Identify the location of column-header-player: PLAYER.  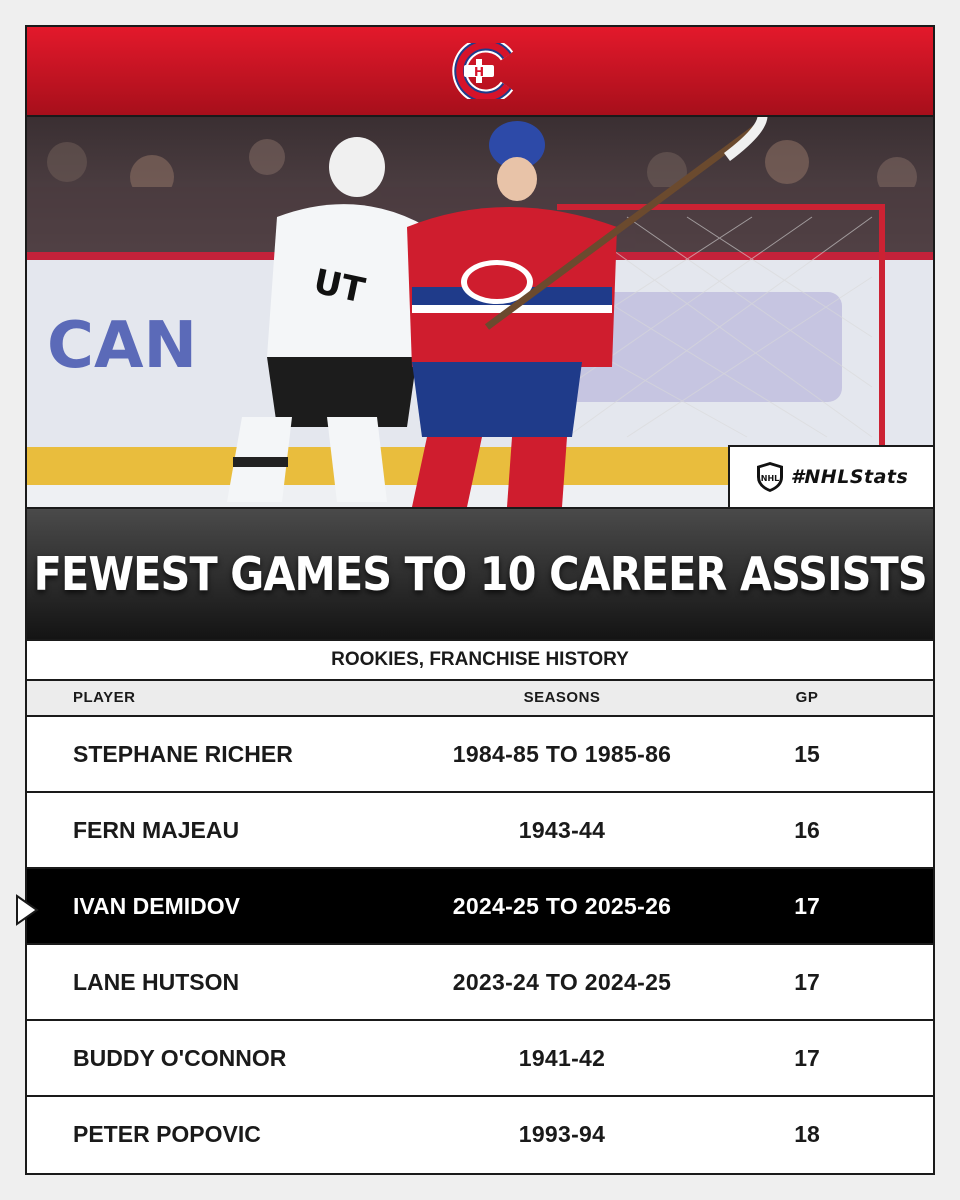
(104, 697).